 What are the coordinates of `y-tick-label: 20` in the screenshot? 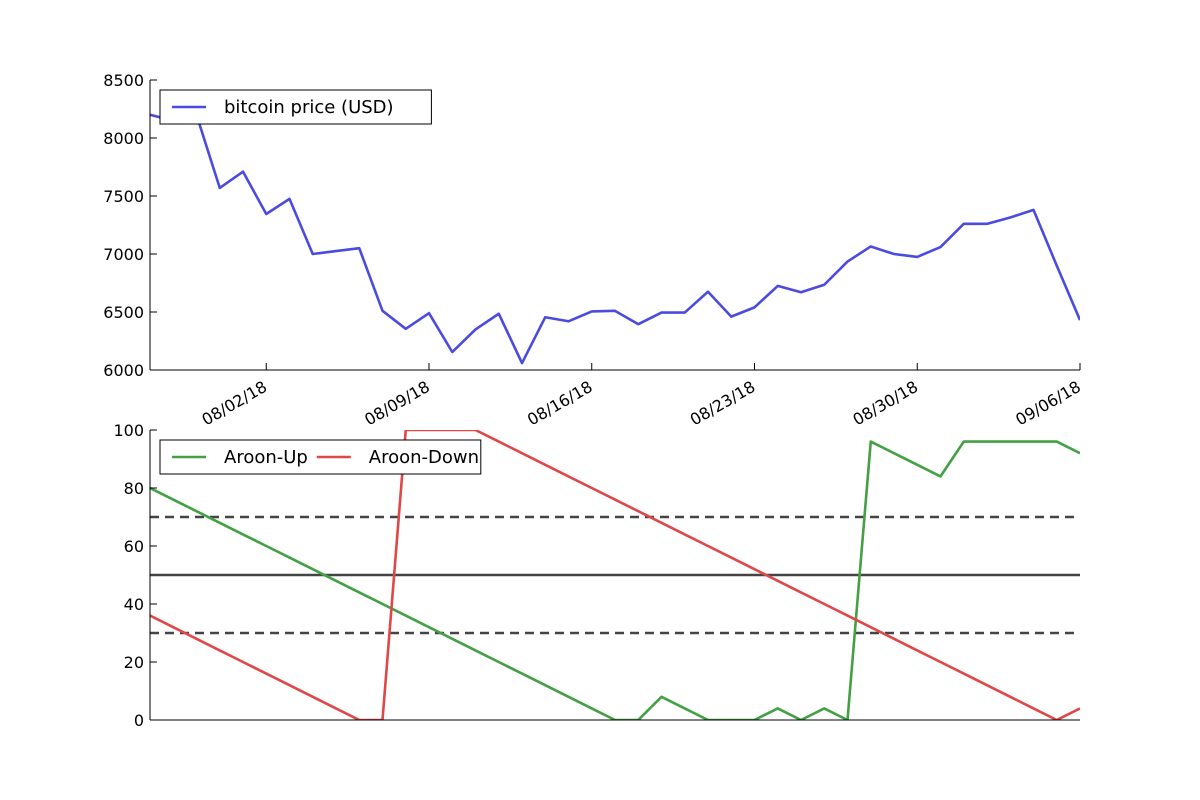 It's located at (134, 662).